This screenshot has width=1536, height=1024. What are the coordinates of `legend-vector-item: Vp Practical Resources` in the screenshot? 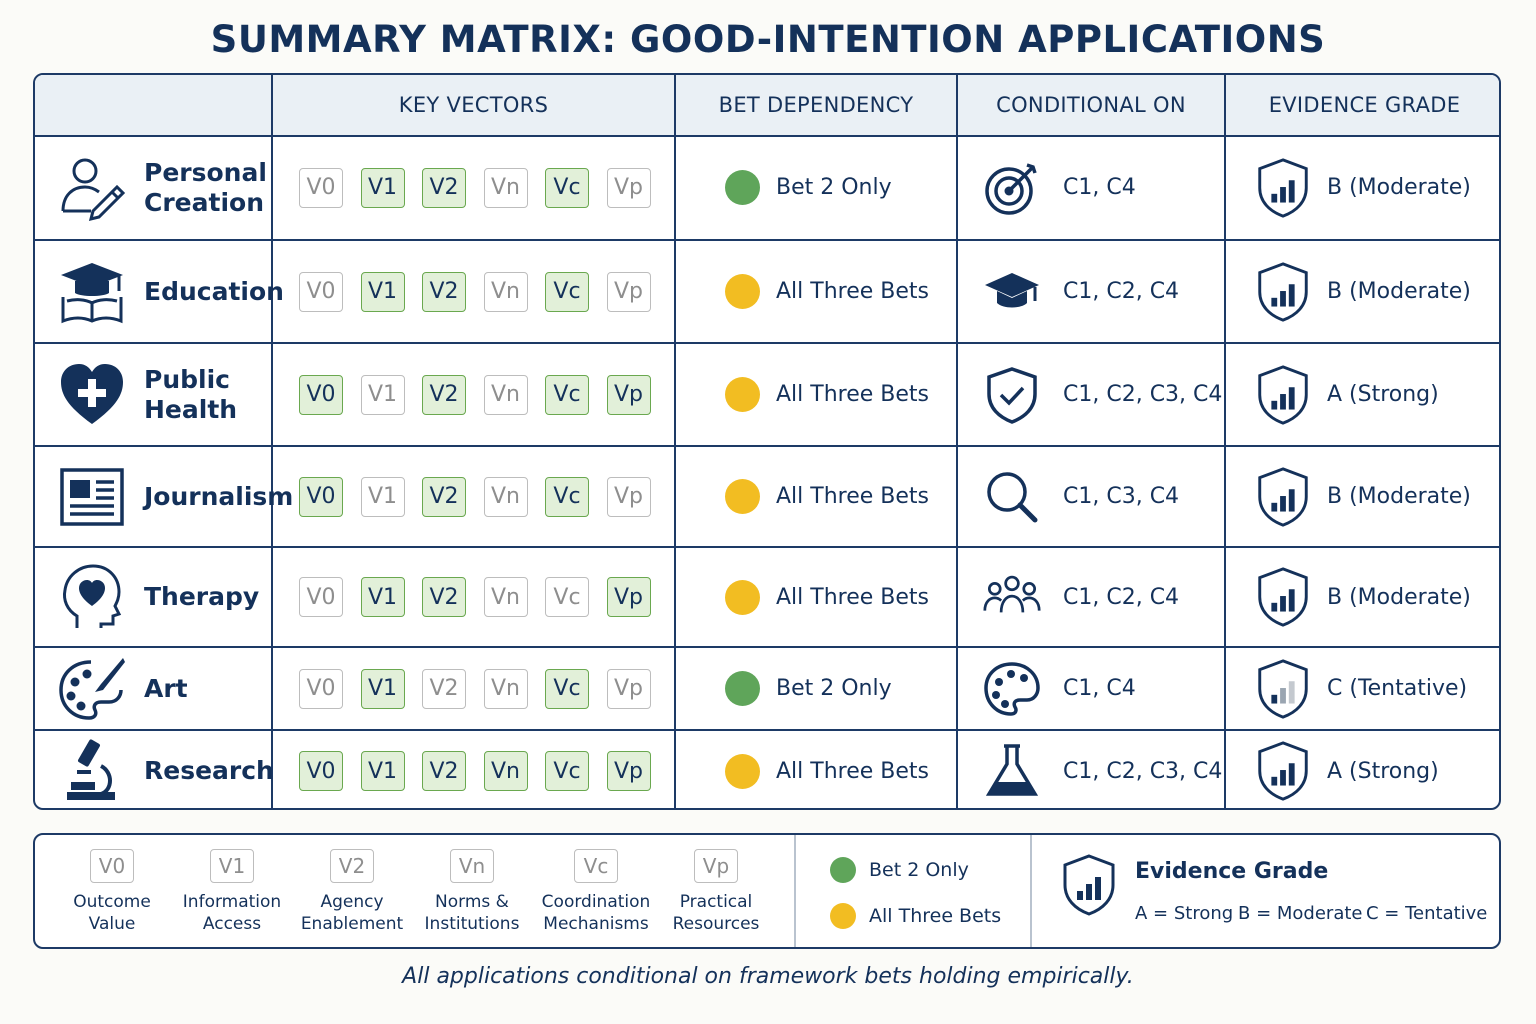 It's located at (716, 892).